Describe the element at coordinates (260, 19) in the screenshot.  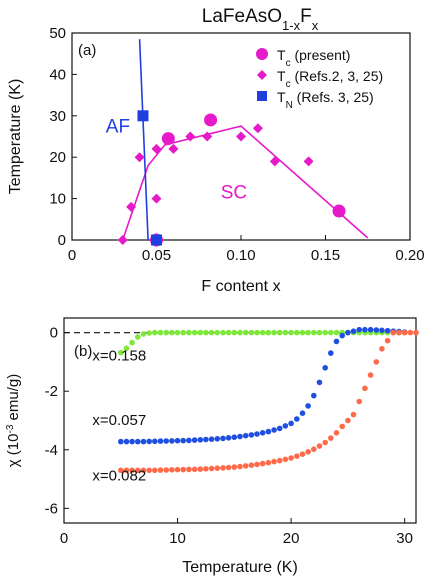
I see `figure-title: LaFeAsO1-xFx` at that location.